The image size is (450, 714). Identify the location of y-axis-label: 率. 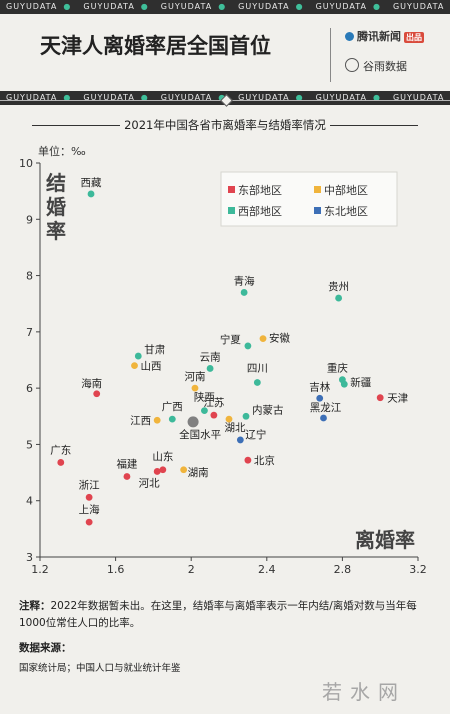
(56, 231).